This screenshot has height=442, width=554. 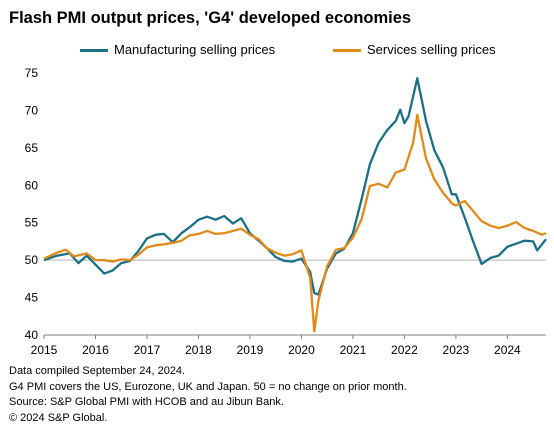 What do you see at coordinates (32, 260) in the screenshot?
I see `y-tick-label: 50` at bounding box center [32, 260].